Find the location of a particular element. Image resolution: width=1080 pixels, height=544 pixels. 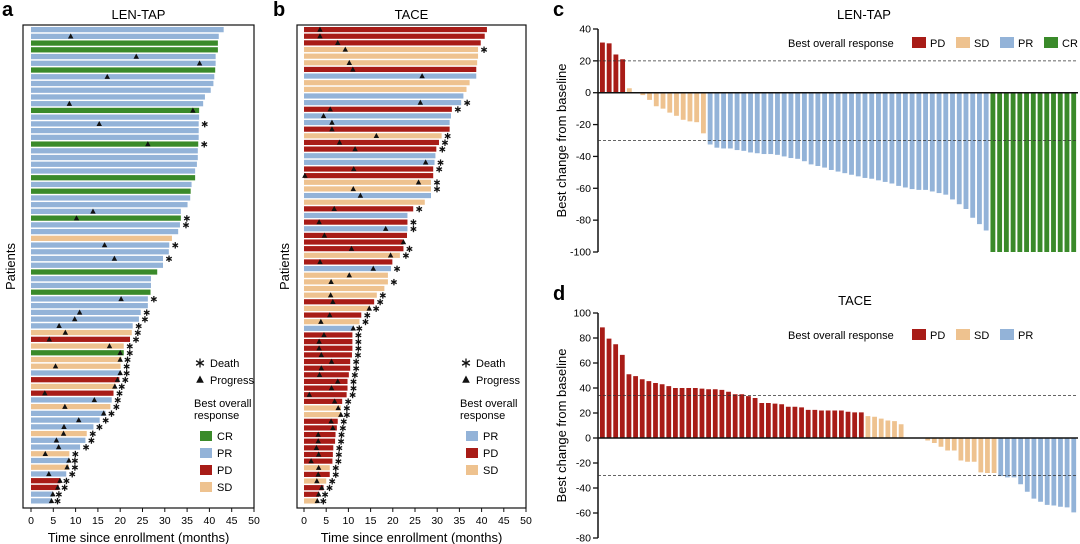

y-tick-label: 100 is located at coordinates (582, 314).